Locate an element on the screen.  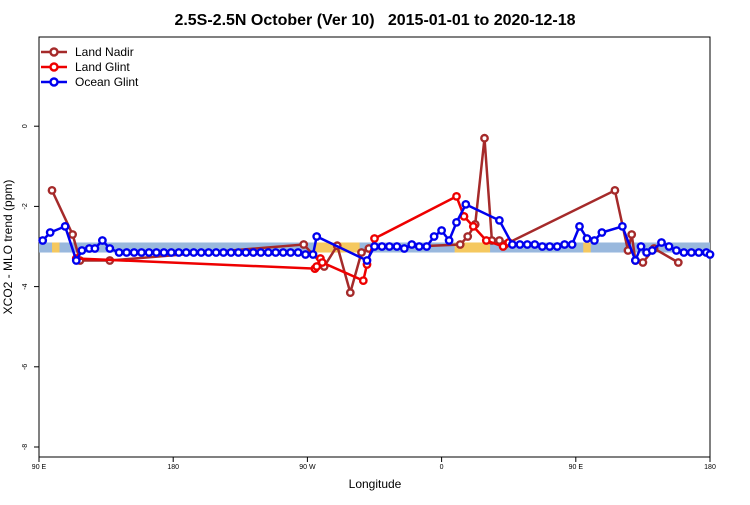
y-tick-label: -2 is located at coordinates (25, 206).